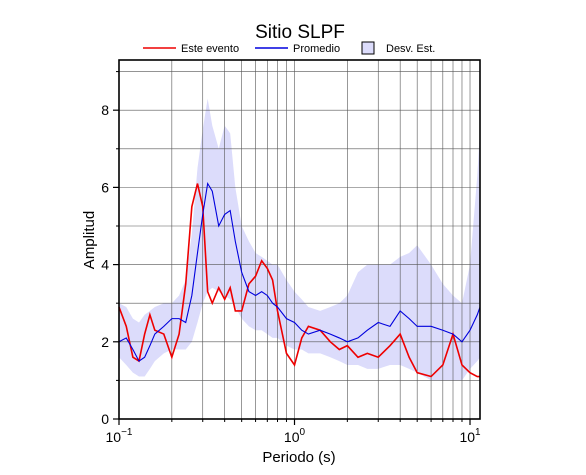  Describe the element at coordinates (105, 265) in the screenshot. I see `y-tick-label: 4` at that location.